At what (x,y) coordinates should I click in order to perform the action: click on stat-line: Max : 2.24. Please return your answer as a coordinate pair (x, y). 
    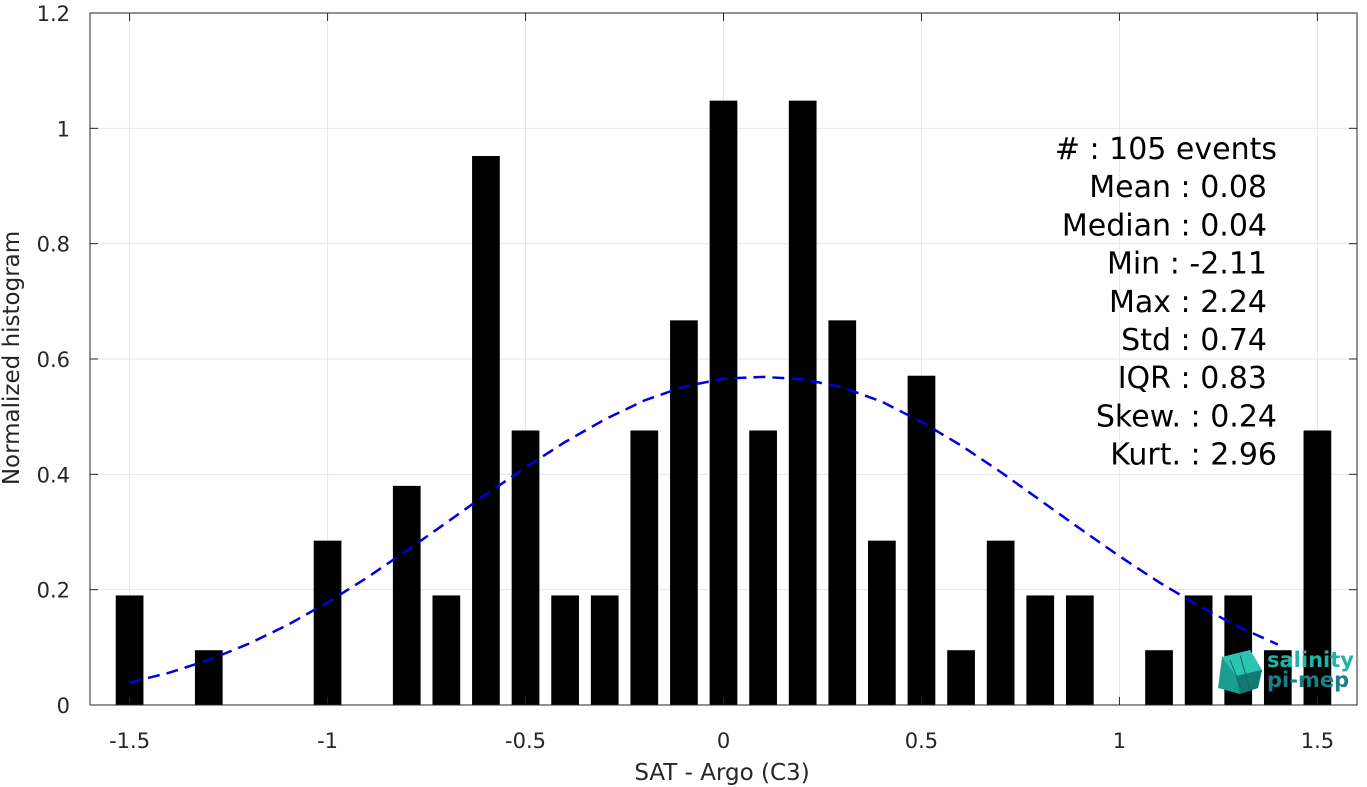
    Looking at the image, I should click on (1188, 302).